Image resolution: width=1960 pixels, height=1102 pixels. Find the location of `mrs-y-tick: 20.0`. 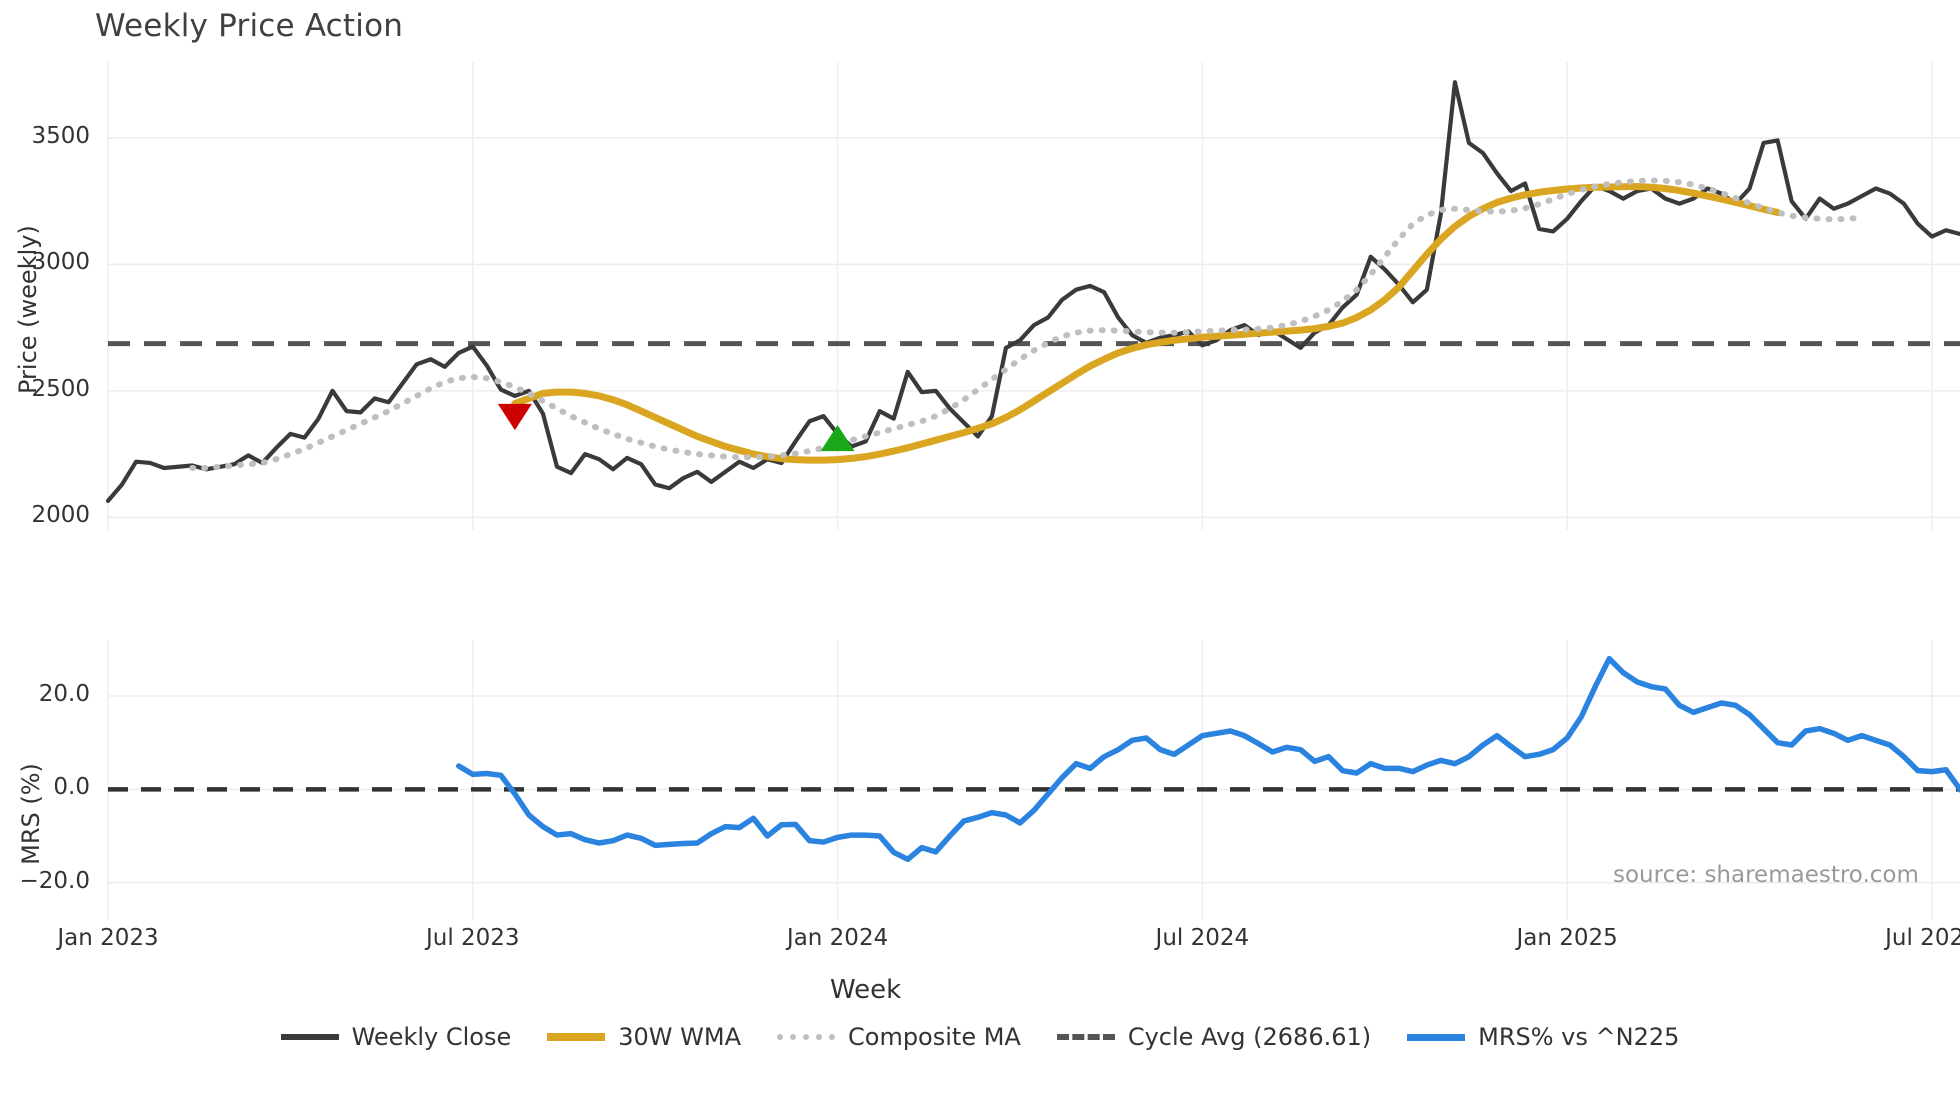

mrs-y-tick: 20.0 is located at coordinates (64, 694).